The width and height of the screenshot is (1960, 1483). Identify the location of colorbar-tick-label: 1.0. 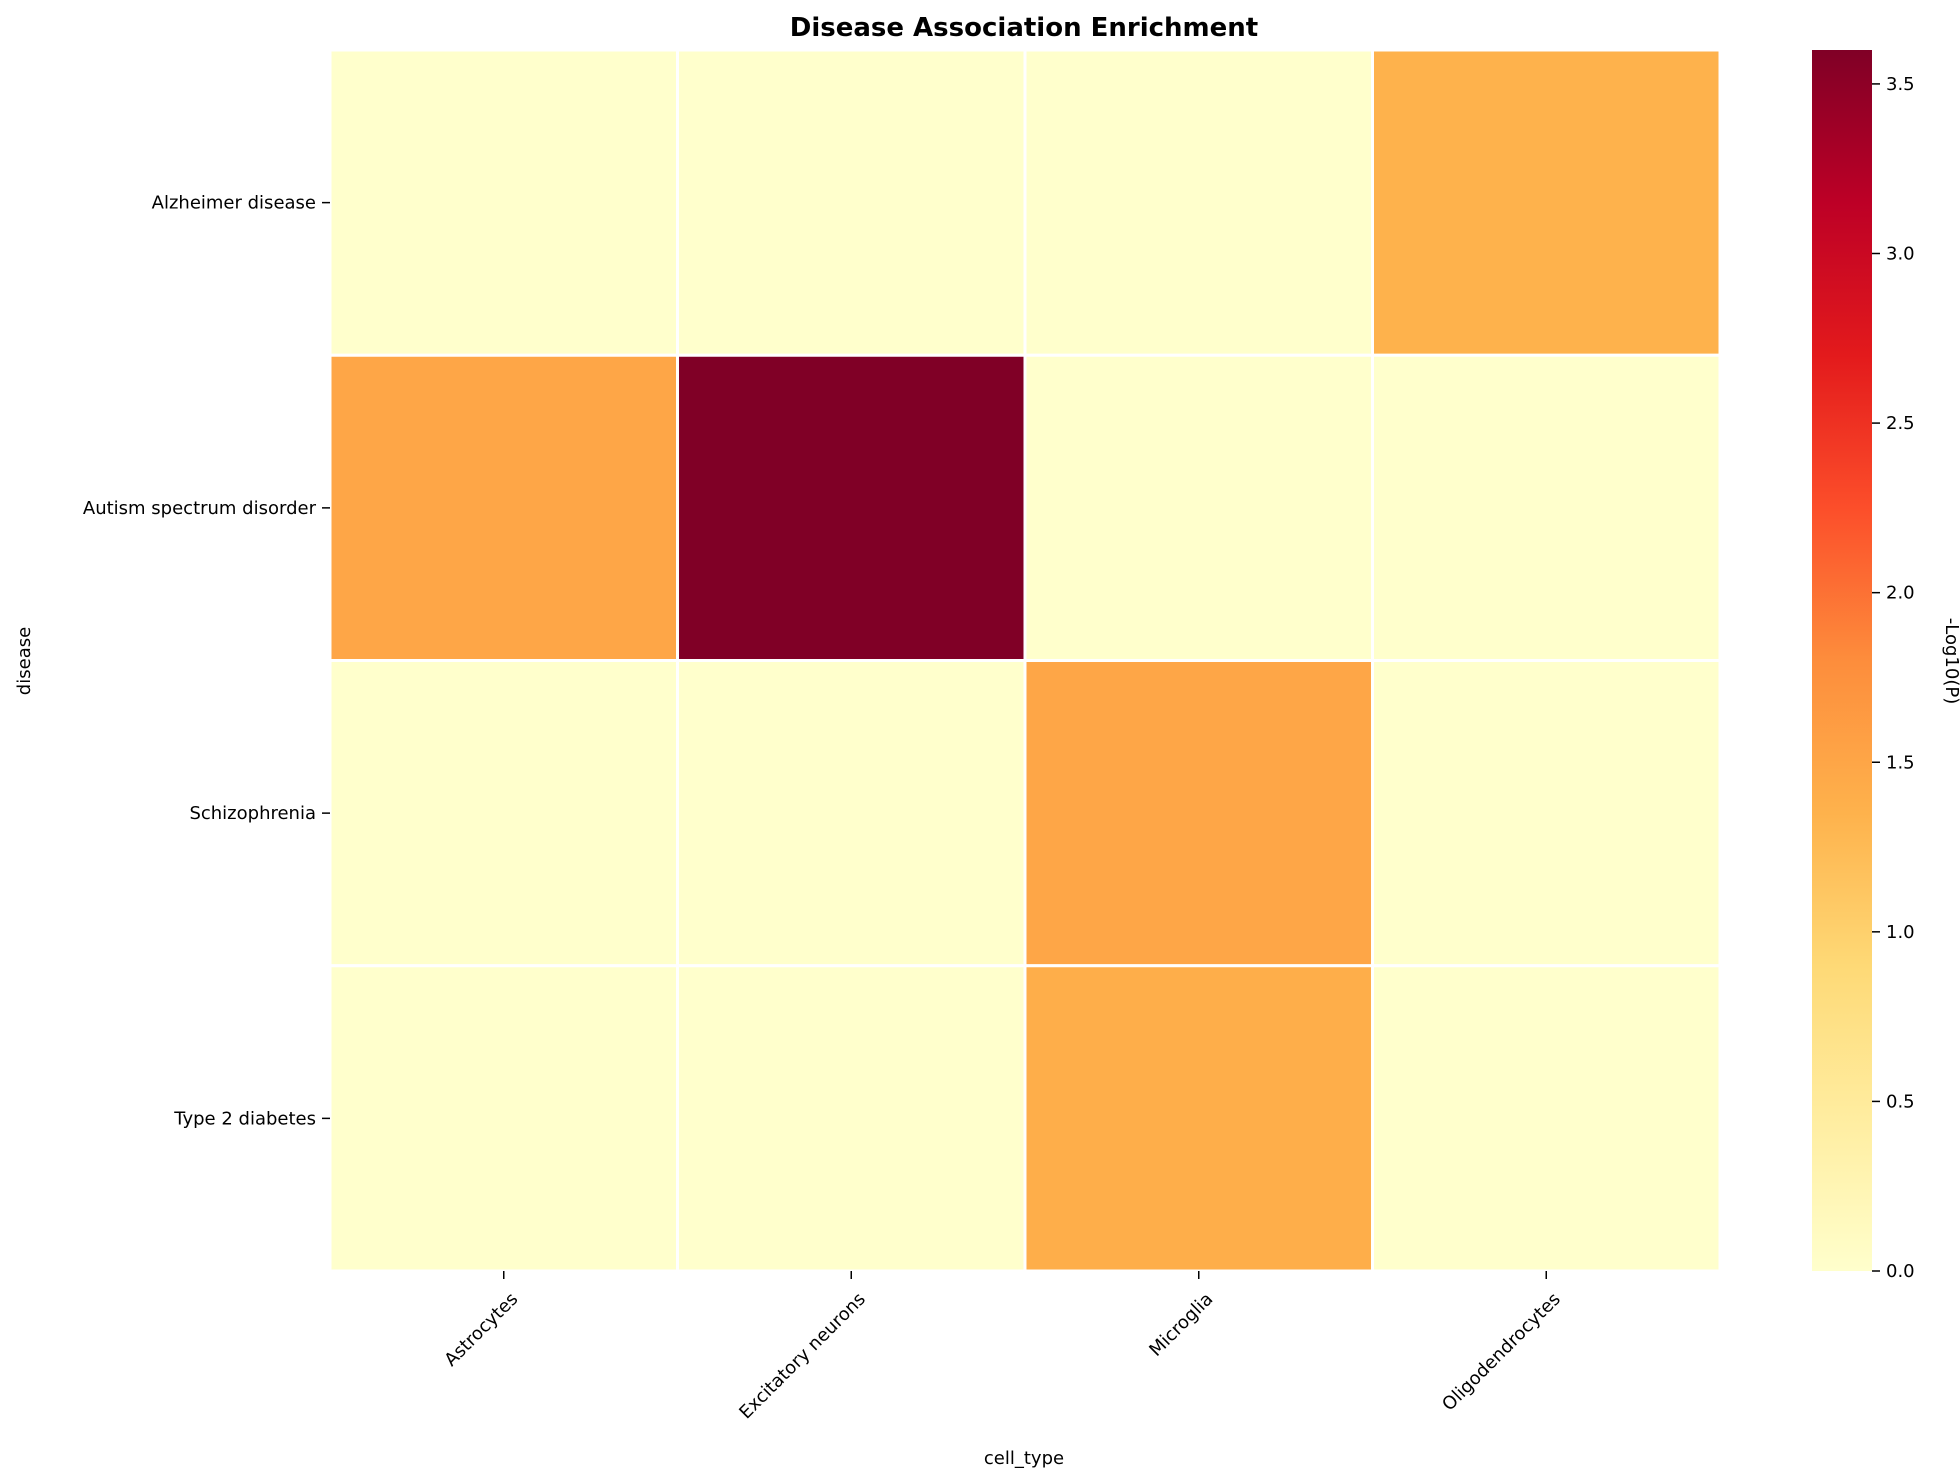
(1900, 932).